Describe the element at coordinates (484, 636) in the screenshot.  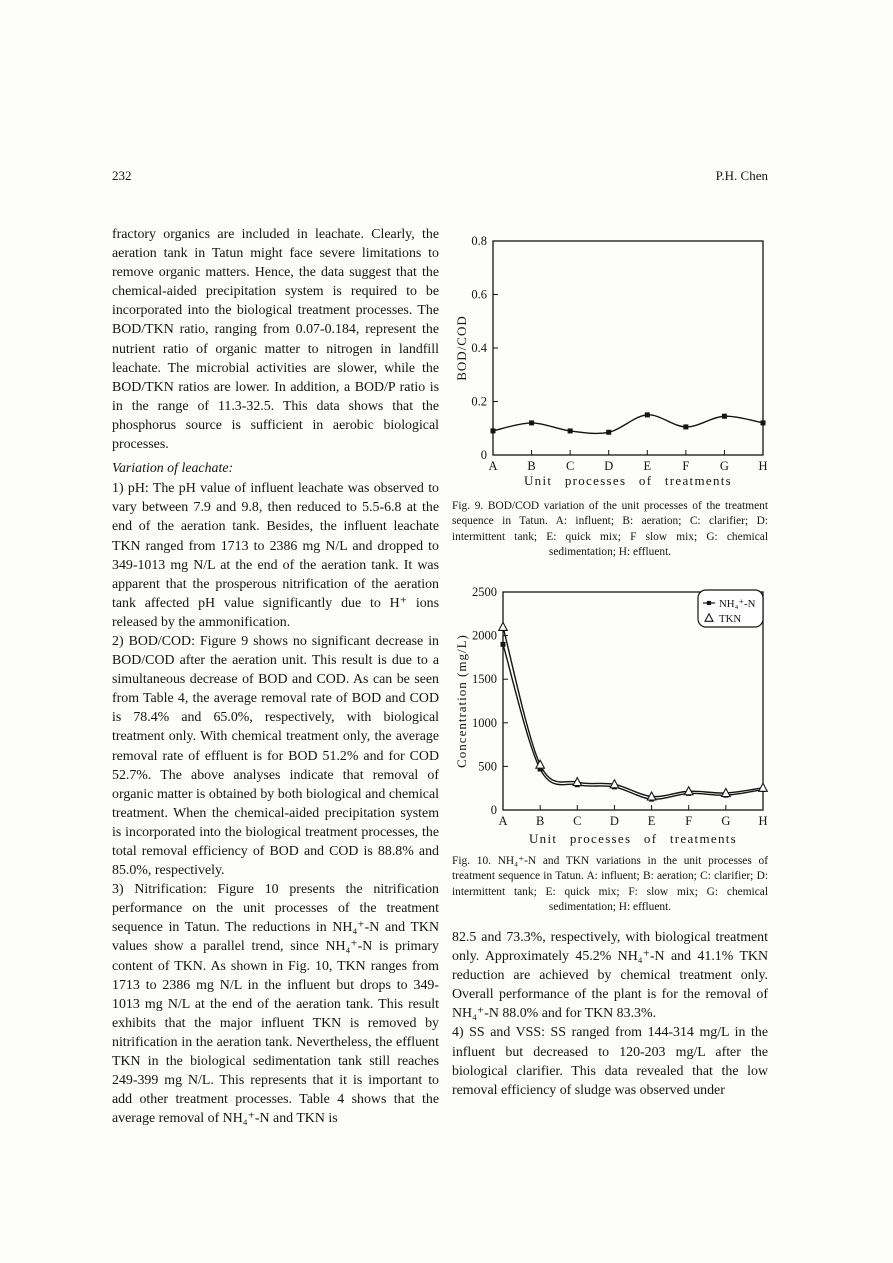
I see `svg-text: 2000` at that location.